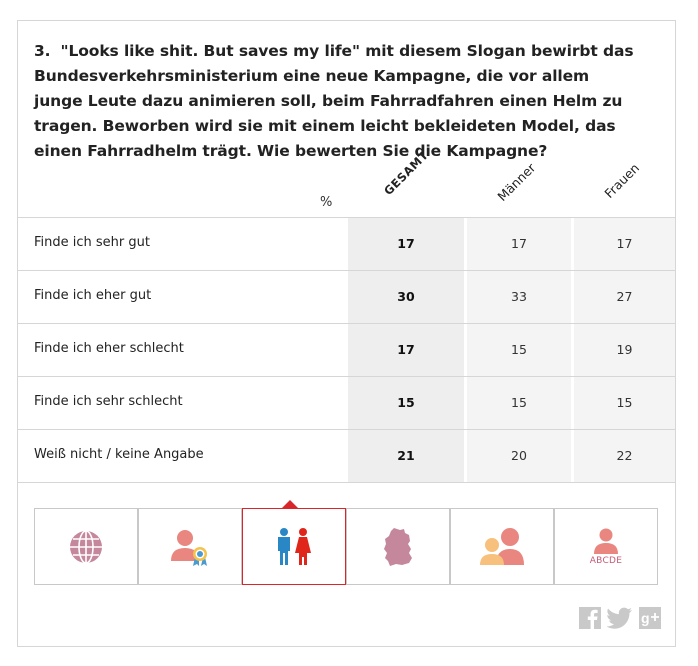  What do you see at coordinates (119, 454) in the screenshot?
I see `row-label: Weiß nicht / keine Angabe` at bounding box center [119, 454].